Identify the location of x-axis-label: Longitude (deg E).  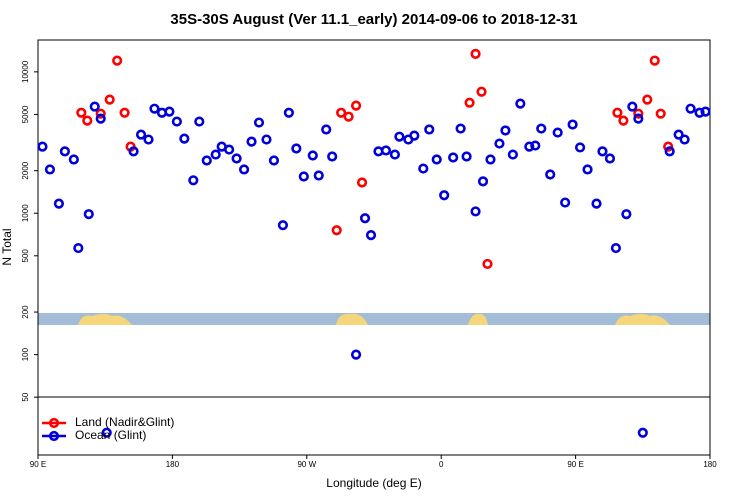
(373, 483).